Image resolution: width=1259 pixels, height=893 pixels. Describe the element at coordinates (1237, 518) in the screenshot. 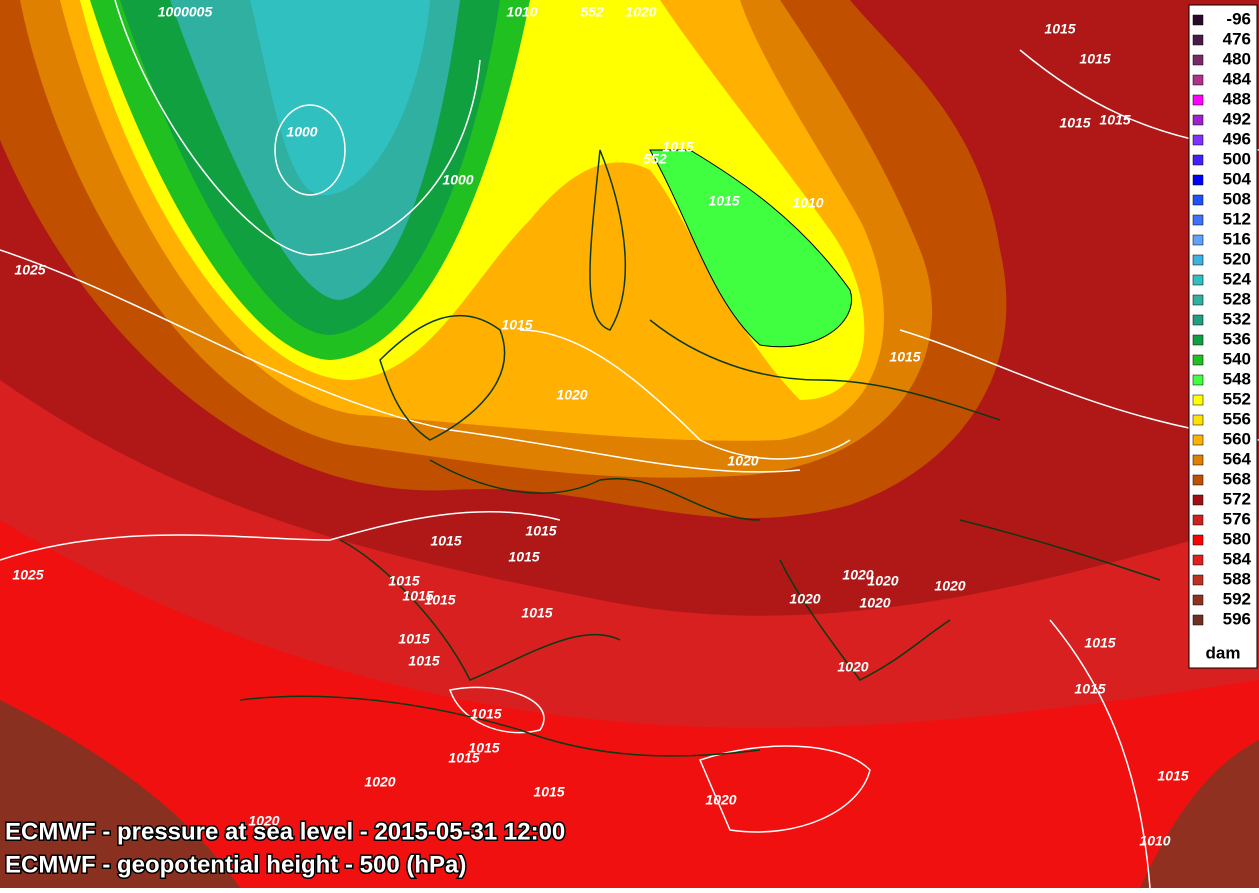

I see `legend-label: 576` at that location.